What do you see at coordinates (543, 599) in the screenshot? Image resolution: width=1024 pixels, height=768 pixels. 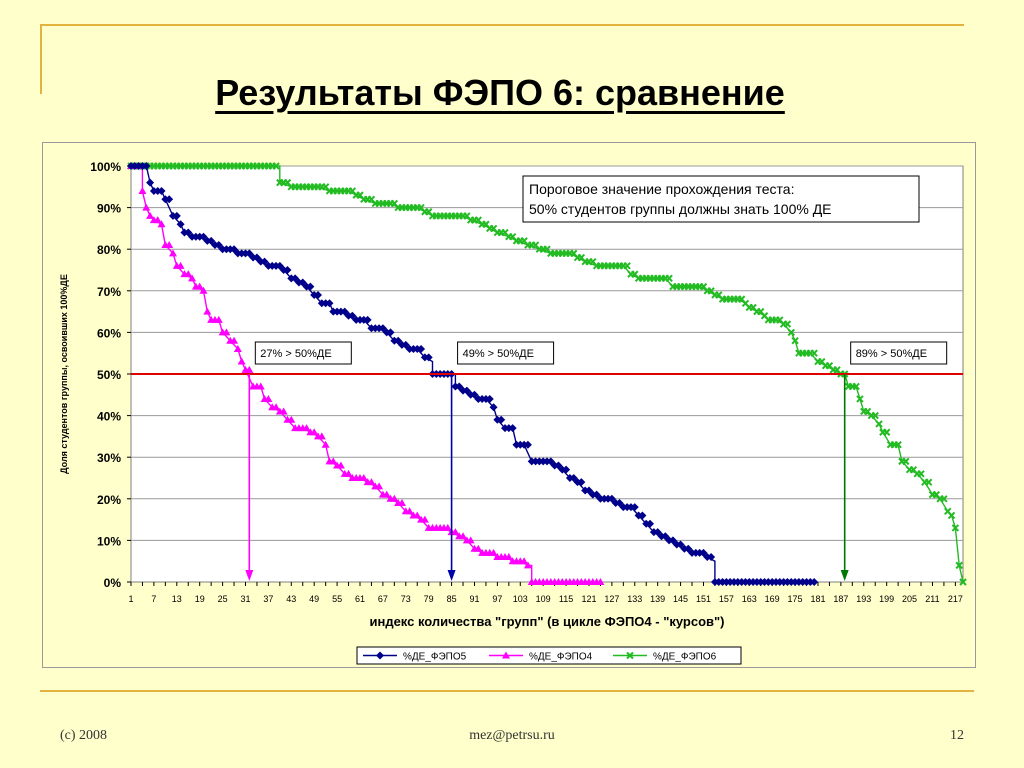 I see `x-tick-label: 109` at bounding box center [543, 599].